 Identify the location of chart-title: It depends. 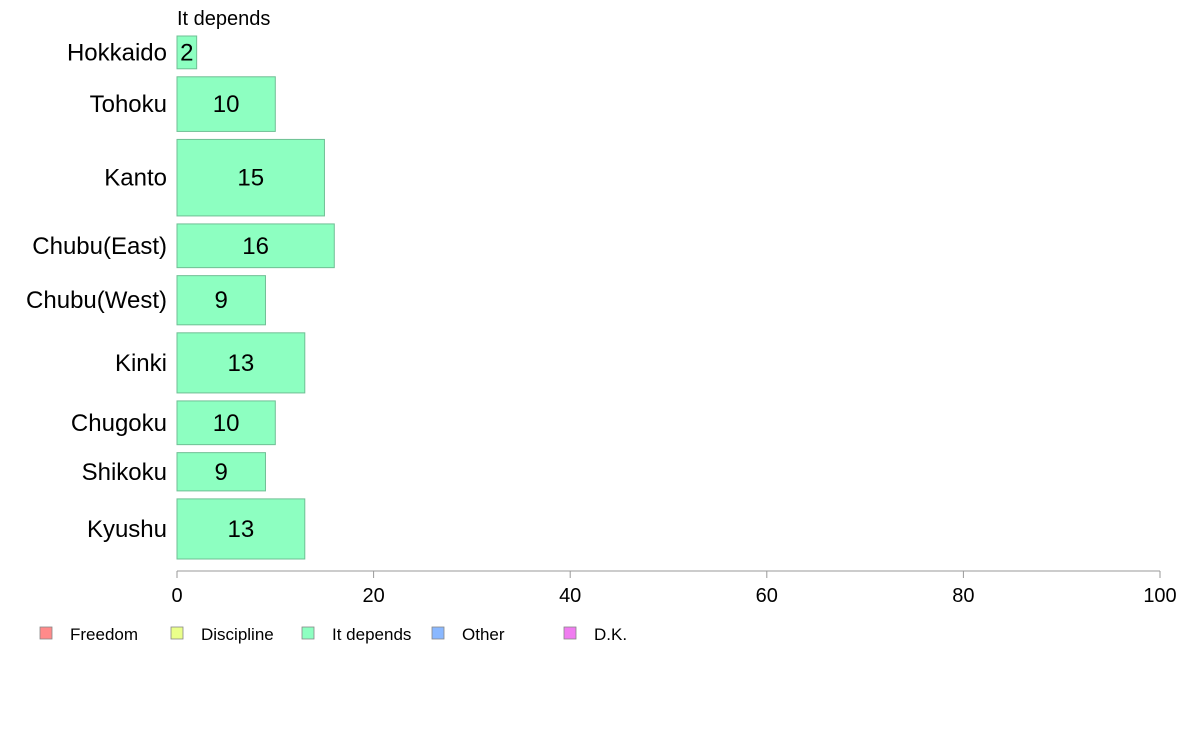
(223, 19).